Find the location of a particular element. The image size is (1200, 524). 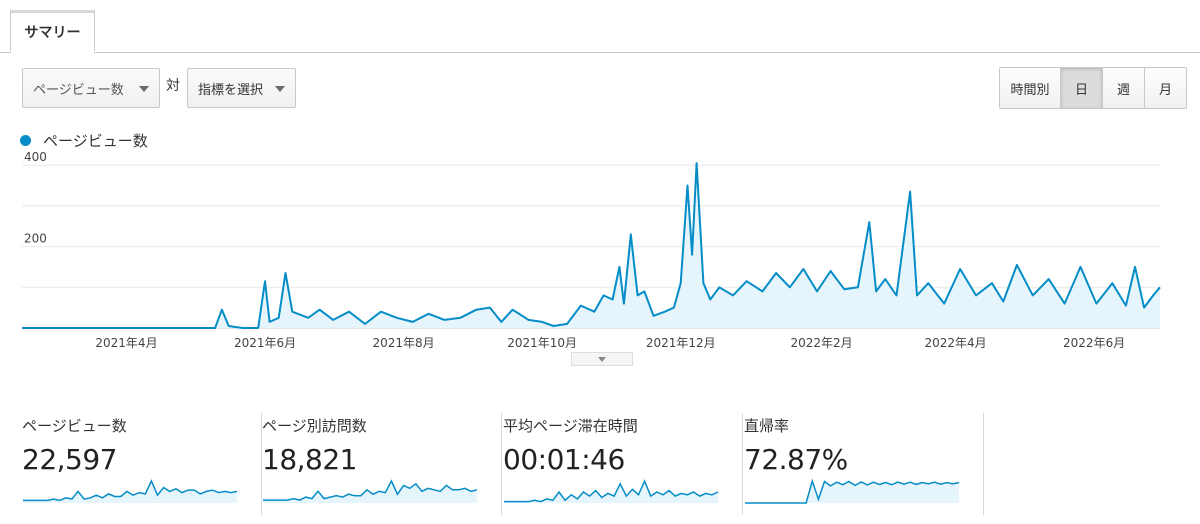

metric-value: 18,821 is located at coordinates (309, 459).